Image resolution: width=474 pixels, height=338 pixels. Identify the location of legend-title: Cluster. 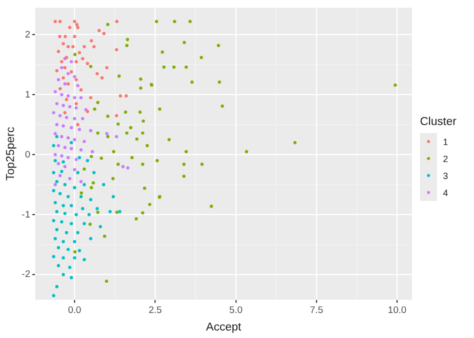
(438, 122).